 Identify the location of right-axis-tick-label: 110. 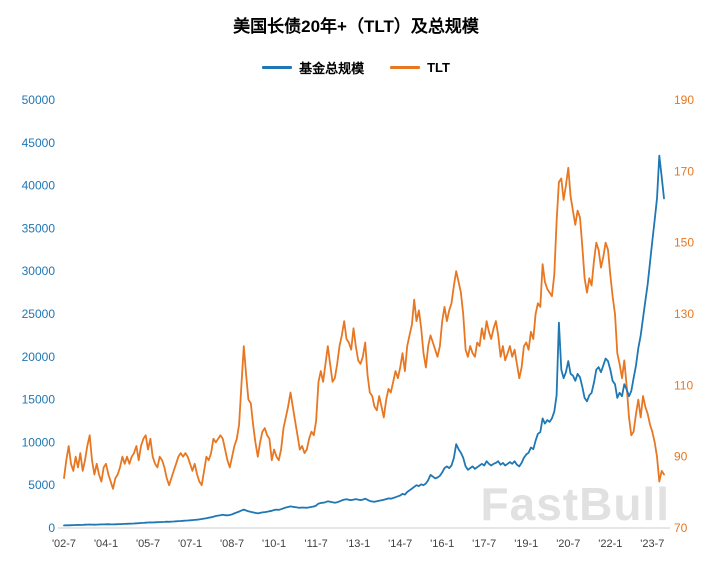
(683, 385).